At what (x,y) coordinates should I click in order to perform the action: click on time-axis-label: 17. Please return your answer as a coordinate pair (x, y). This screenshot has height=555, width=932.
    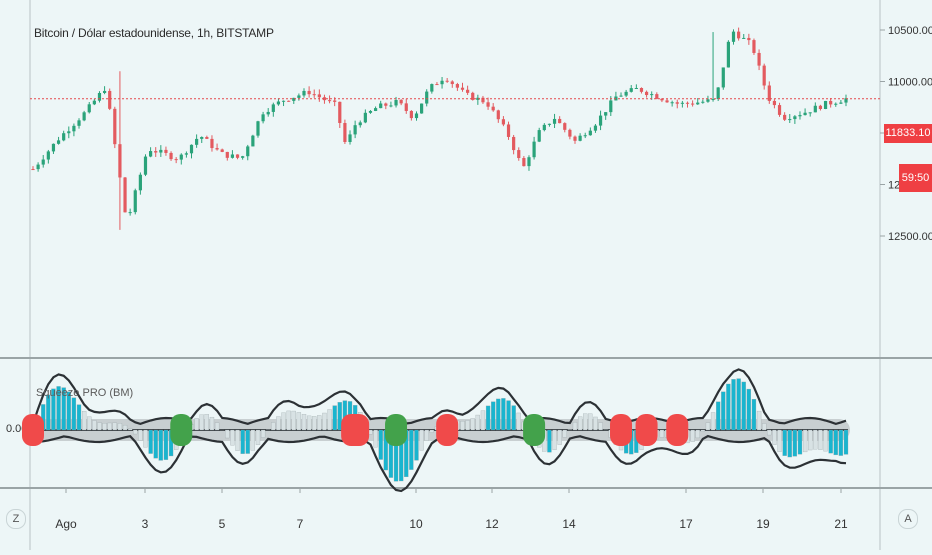
    Looking at the image, I should click on (686, 524).